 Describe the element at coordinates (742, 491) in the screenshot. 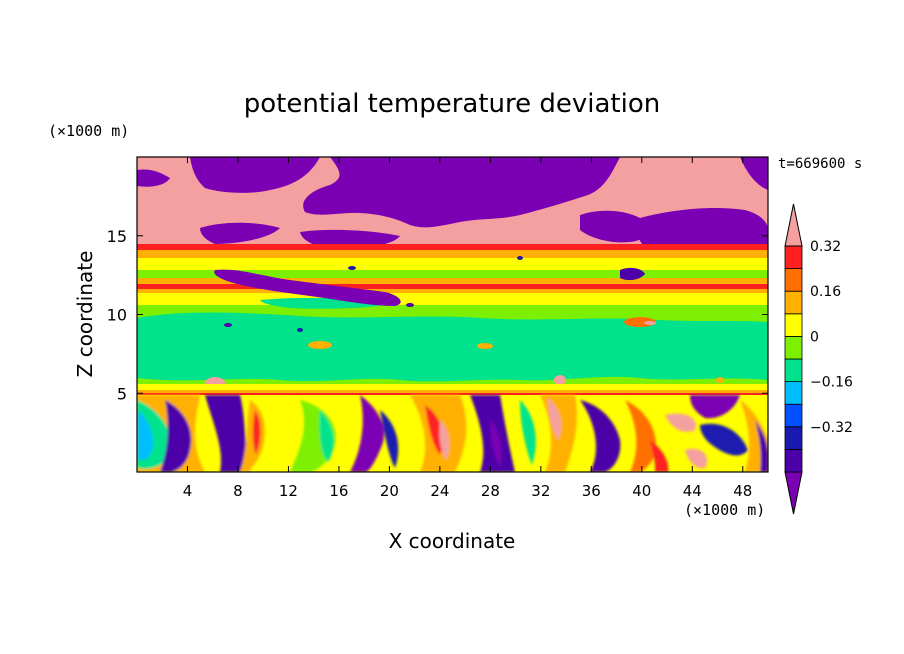

I see `x-tick-label: 48` at that location.